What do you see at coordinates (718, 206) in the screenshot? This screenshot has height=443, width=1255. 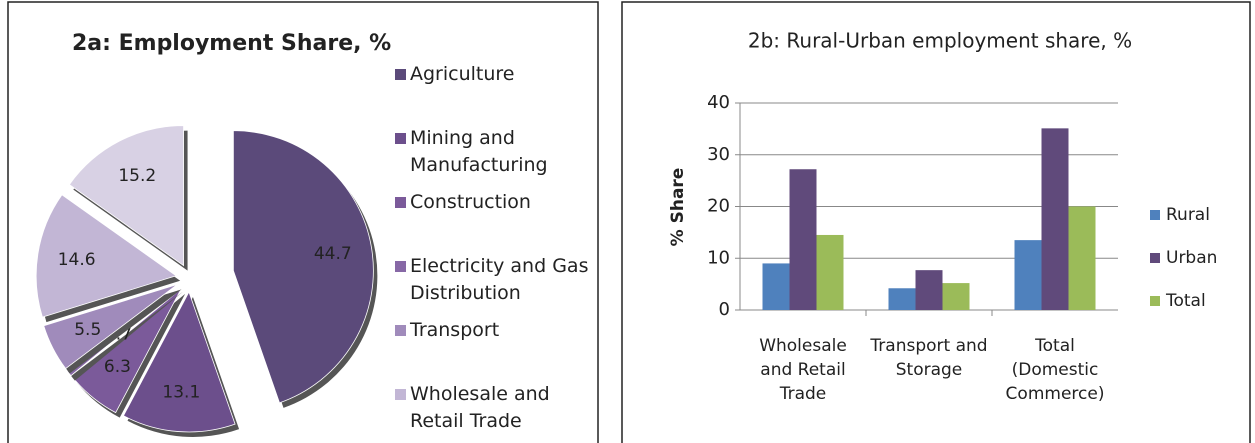 I see `y-tick-label: 20` at bounding box center [718, 206].